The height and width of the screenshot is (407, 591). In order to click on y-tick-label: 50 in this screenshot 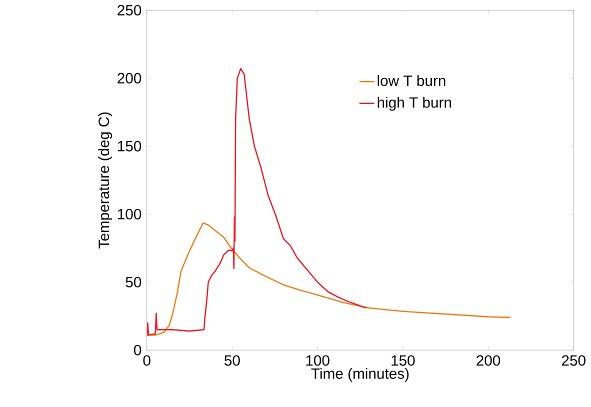, I will do `click(134, 282)`.